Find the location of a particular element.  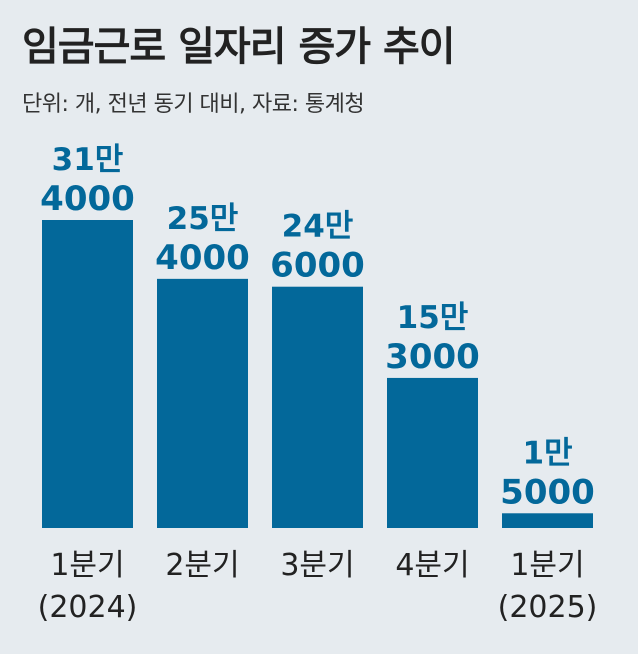

value-label-2-line1: 25만 is located at coordinates (203, 219).